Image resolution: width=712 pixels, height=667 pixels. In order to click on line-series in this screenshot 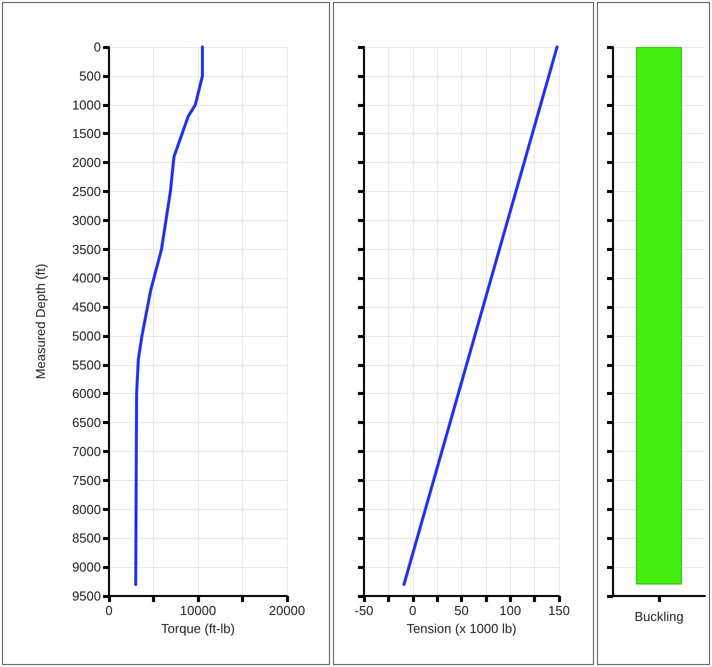, I will do `click(169, 316)`.